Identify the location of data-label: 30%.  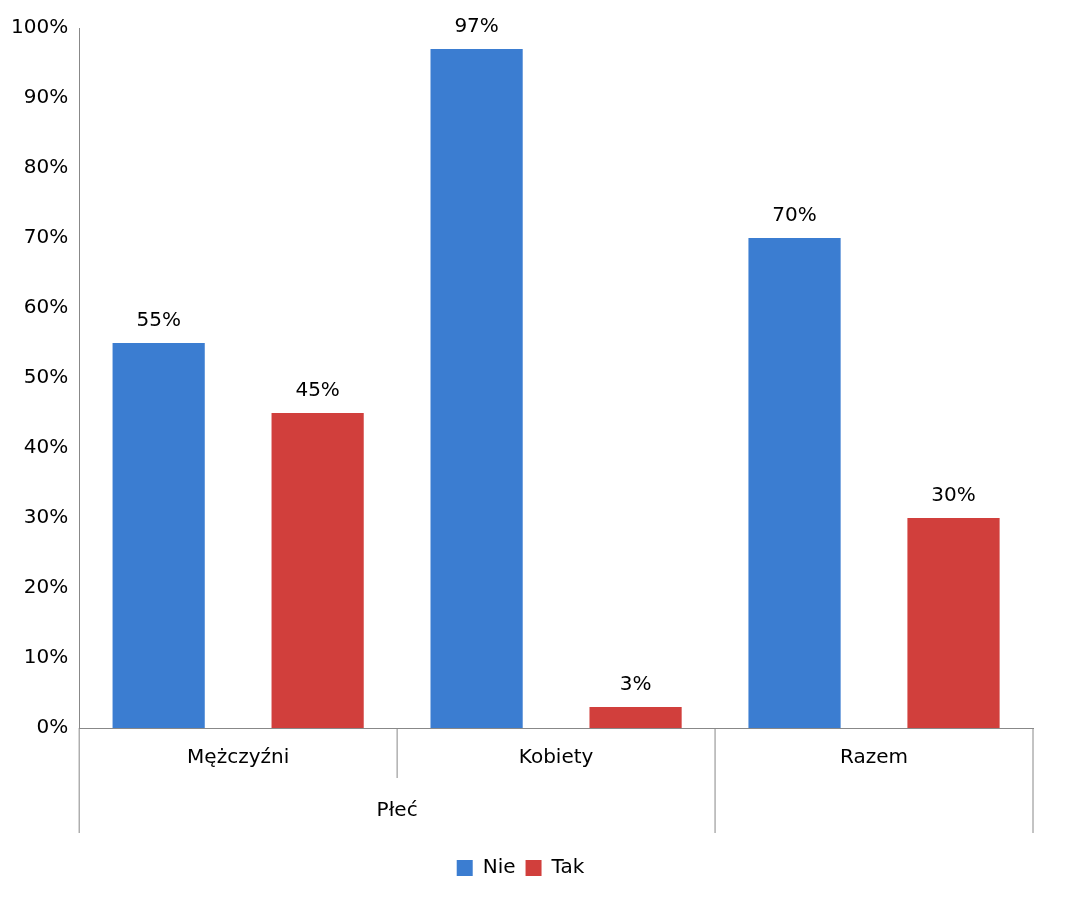
(953, 494).